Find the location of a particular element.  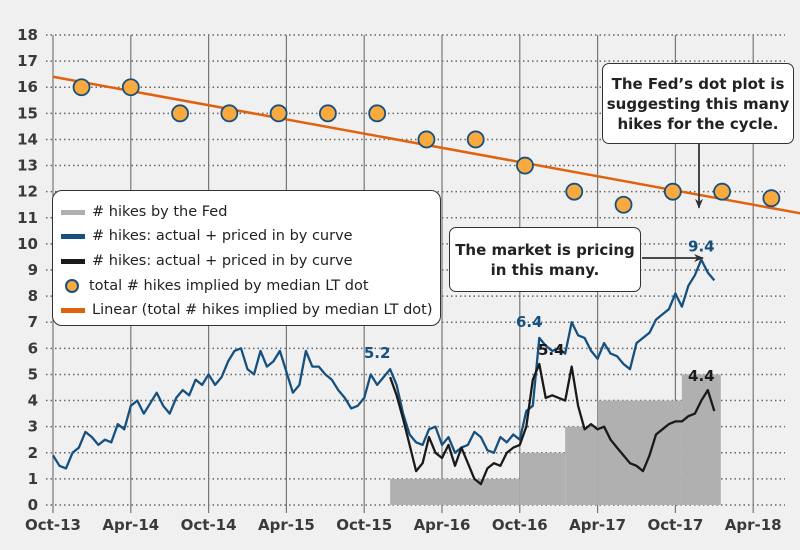

data-label: 6.4 is located at coordinates (529, 322).